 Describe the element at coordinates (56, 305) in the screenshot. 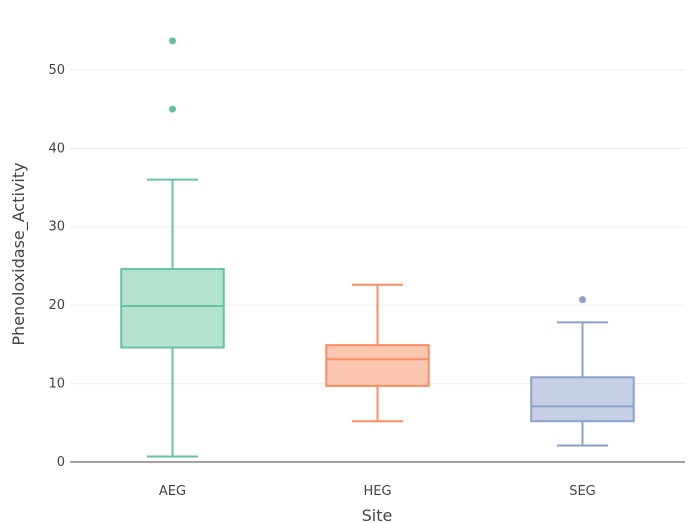

I see `y-tick-label: 20` at that location.